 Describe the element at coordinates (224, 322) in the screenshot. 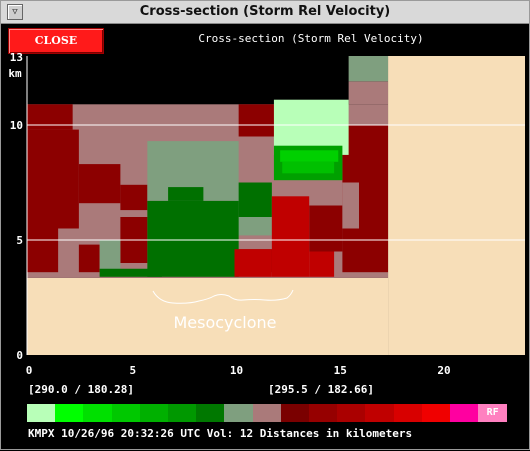

I see `mesocyclone-label: Mesocyclone` at that location.